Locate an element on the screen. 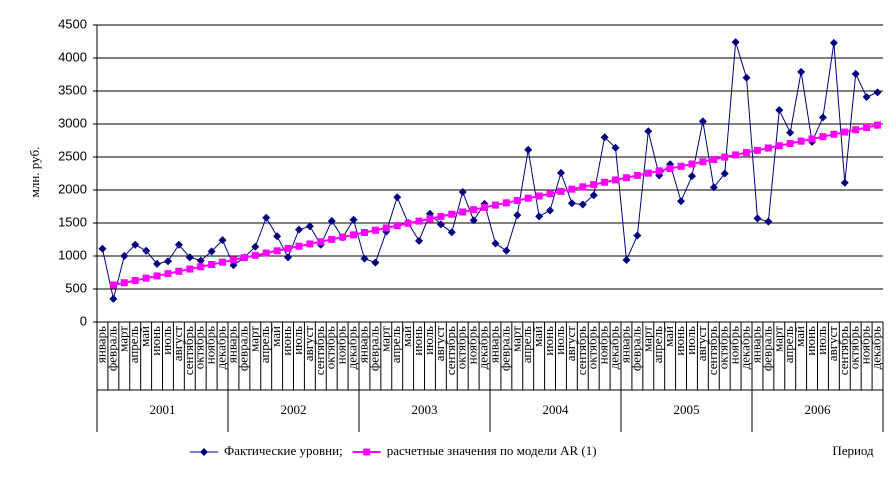 This screenshot has width=896, height=494. y-tick-label: 500 is located at coordinates (76, 287).